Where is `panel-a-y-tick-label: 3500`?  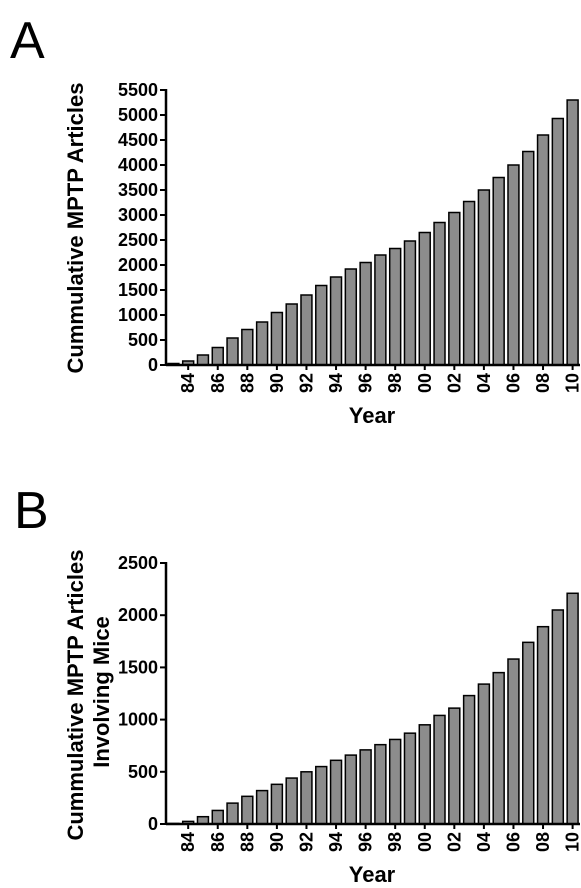
panel-a-y-tick-label: 3500 is located at coordinates (138, 190).